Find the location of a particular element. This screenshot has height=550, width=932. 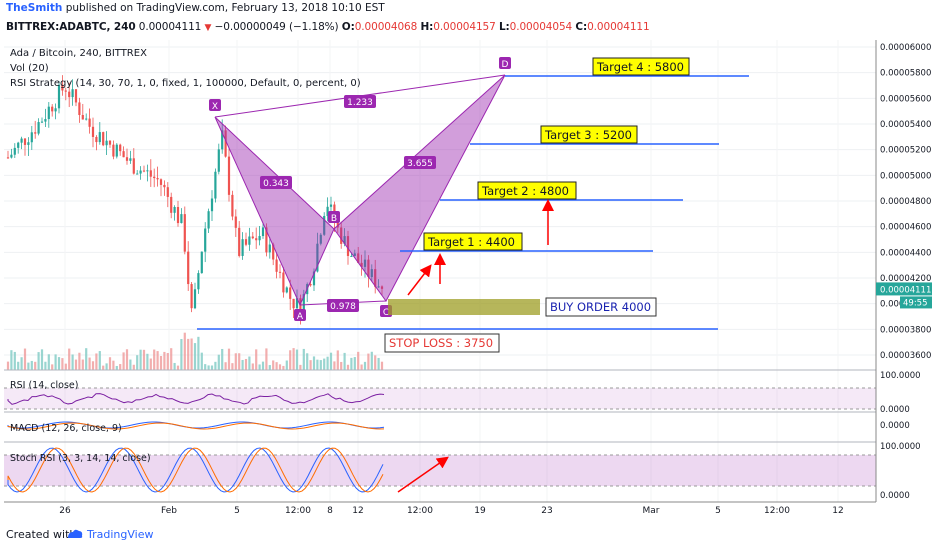

open-value: 0.00004068 is located at coordinates (386, 27).